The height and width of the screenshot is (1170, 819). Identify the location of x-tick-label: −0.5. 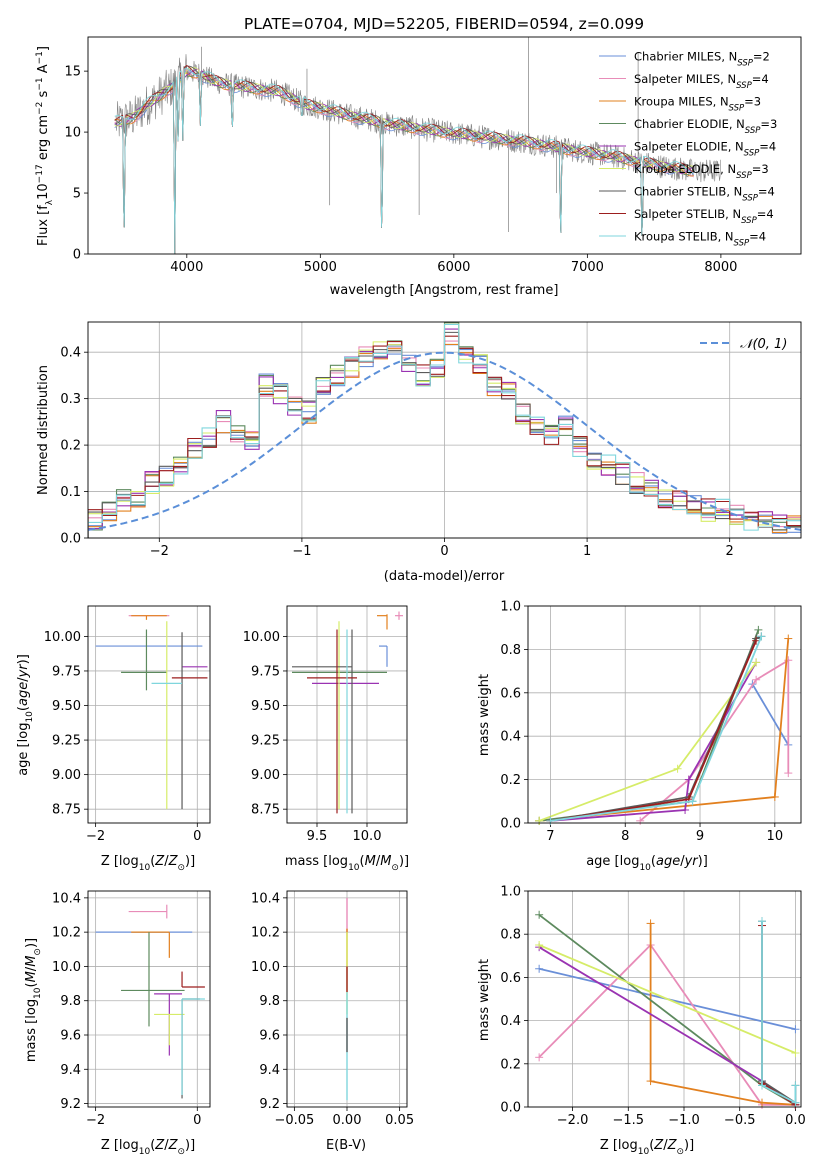
(740, 1120).